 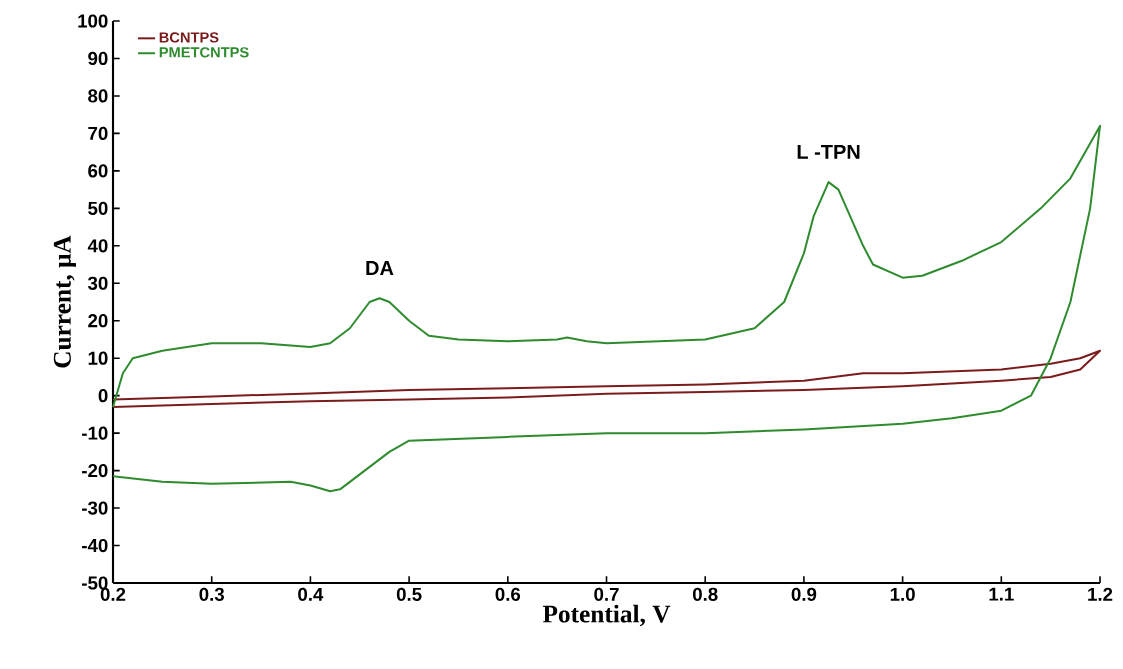 What do you see at coordinates (828, 151) in the screenshot?
I see `annotation: L -TPN` at bounding box center [828, 151].